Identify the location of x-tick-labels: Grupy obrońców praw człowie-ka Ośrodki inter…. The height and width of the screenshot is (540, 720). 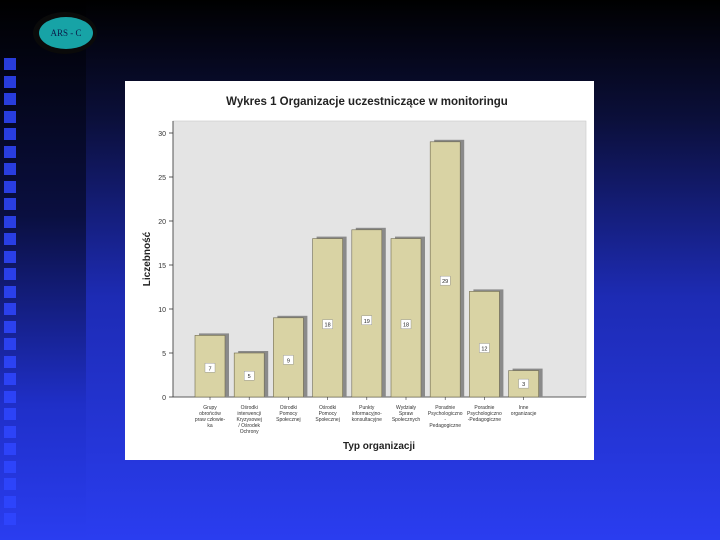
(366, 416).